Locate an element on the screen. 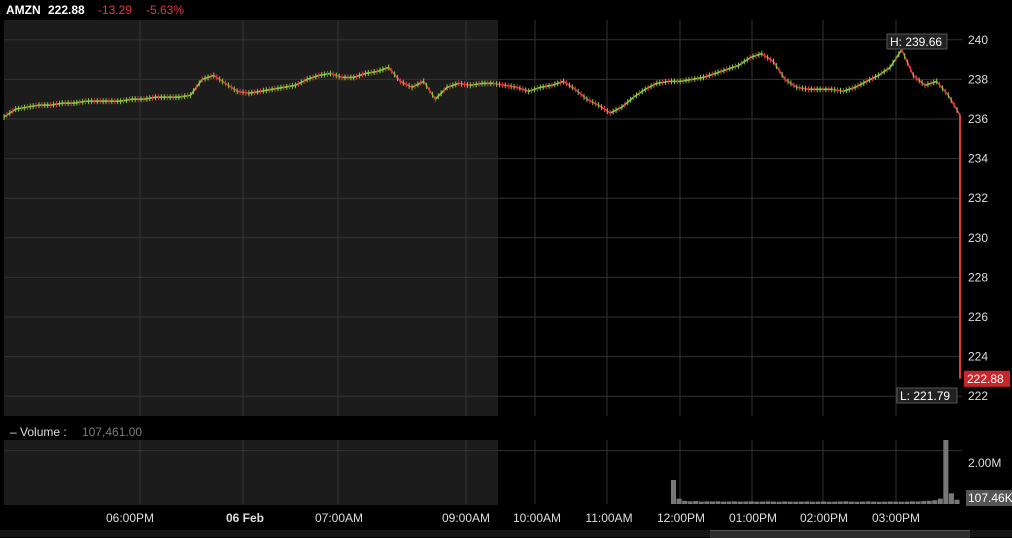  high-label-text: H: 239.66 is located at coordinates (916, 42).